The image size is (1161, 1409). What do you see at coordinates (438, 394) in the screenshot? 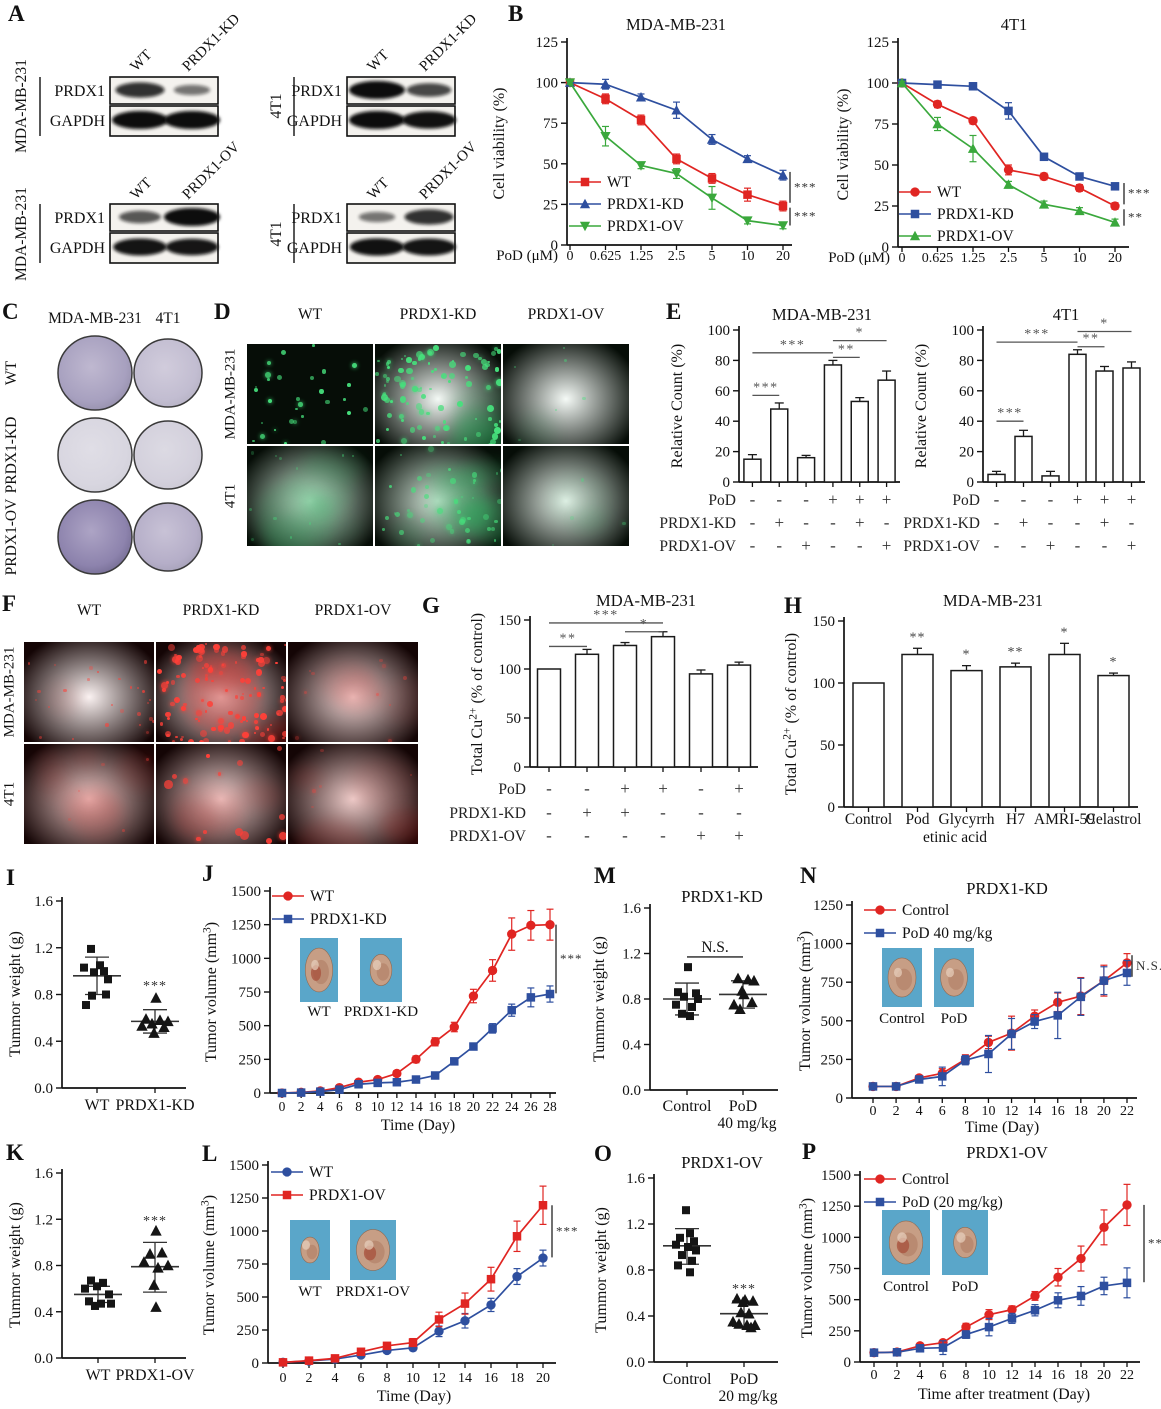
I see `fluorescence-image` at bounding box center [438, 394].